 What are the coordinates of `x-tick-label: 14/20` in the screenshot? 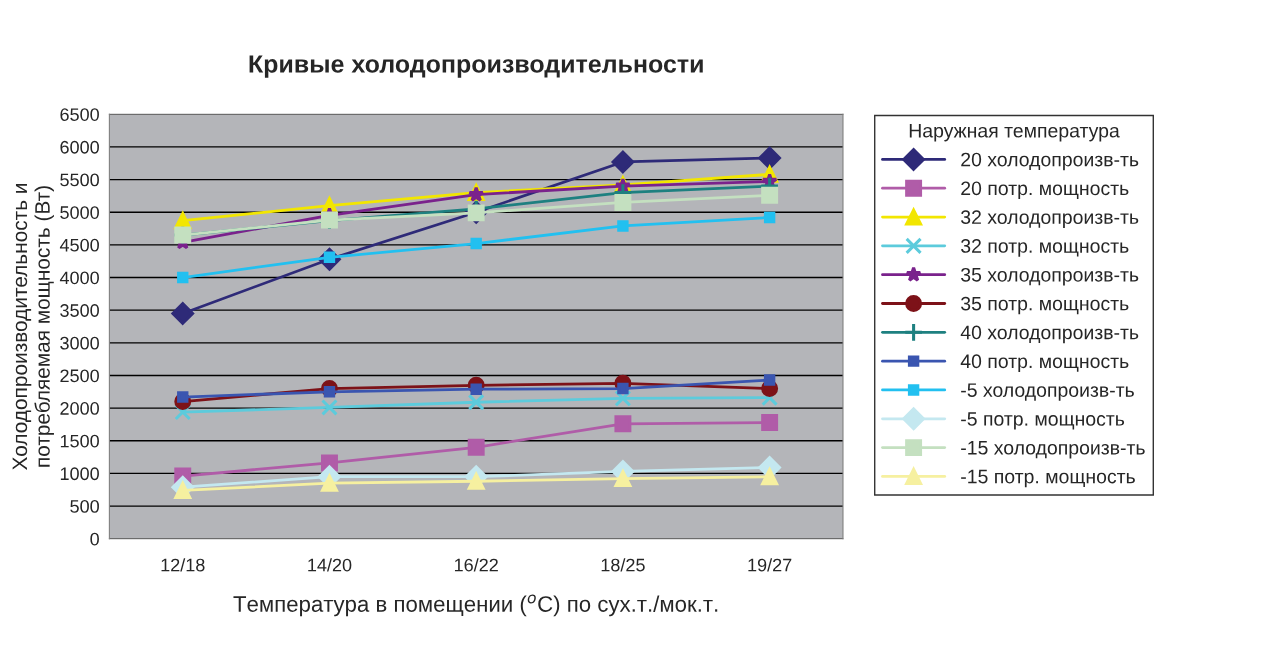 It's located at (330, 565).